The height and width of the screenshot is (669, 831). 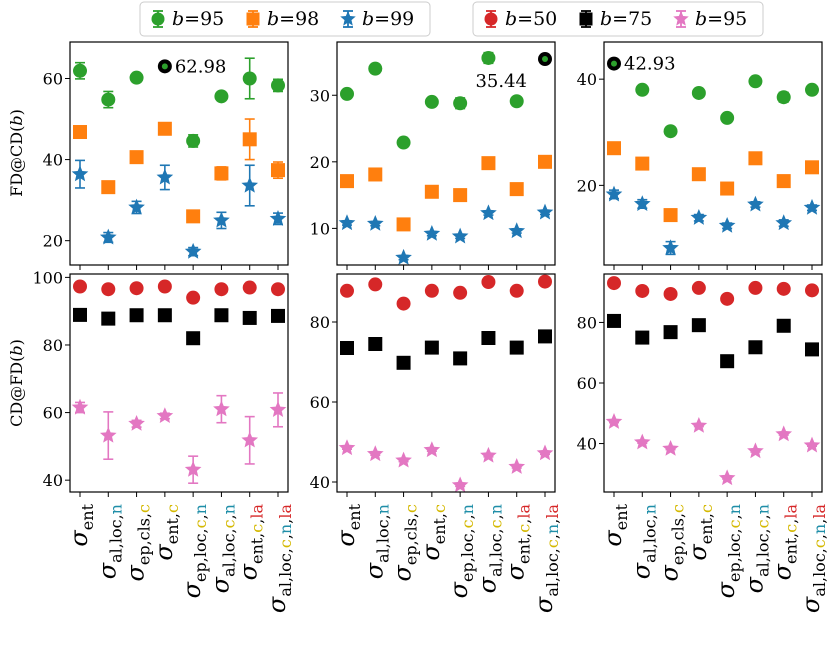 I want to click on legend-marker, so click(x=586, y=19).